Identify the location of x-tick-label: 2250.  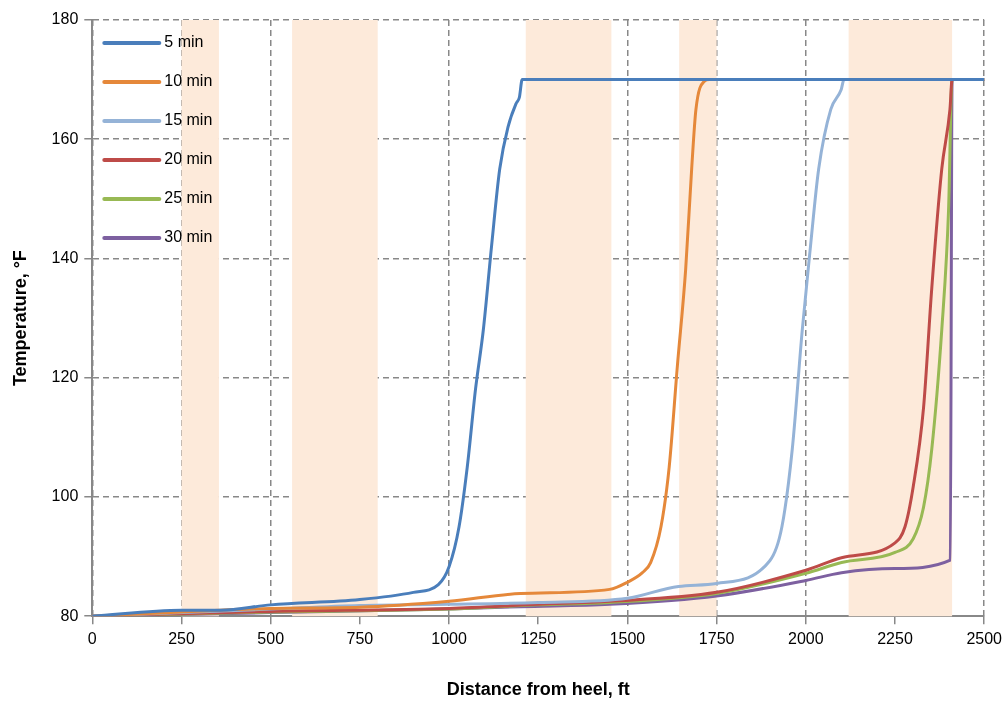
(895, 639).